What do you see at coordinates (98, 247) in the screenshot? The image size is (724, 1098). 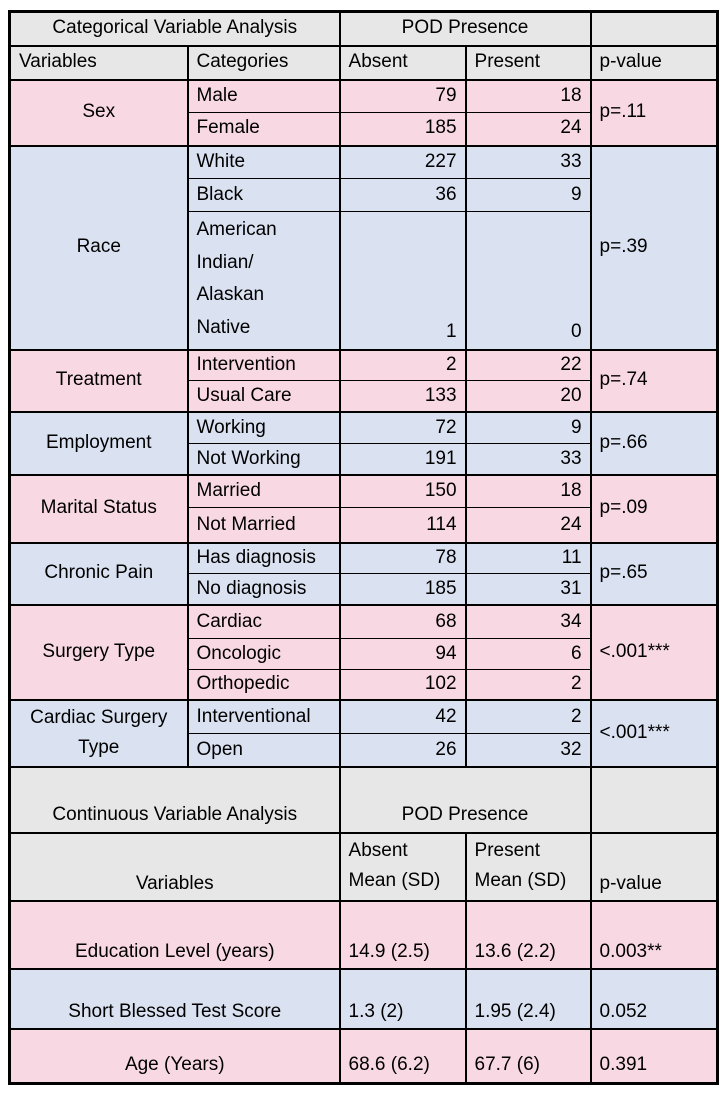 I see `variable-cell-race: Race` at bounding box center [98, 247].